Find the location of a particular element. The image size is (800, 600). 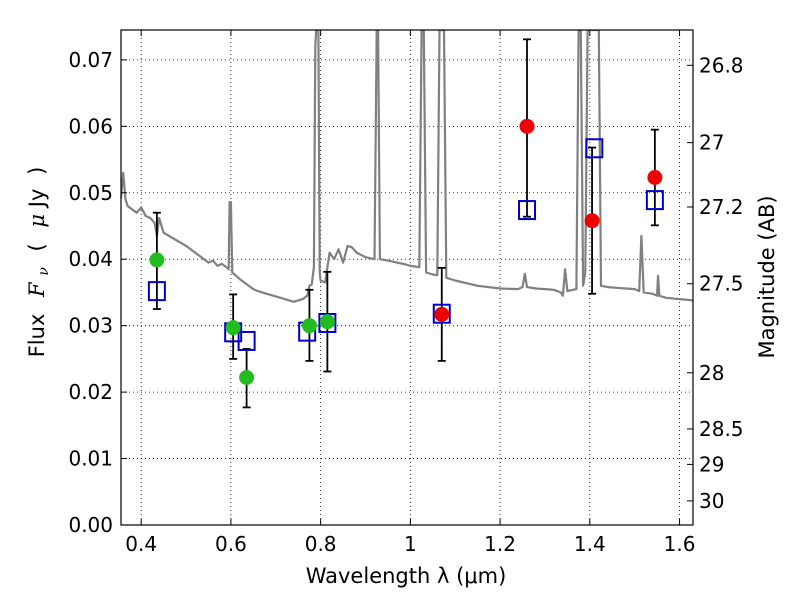

magnitude-axis-ticks: 26.8 27 27.2 27.5 28 28.5 29 30 is located at coordinates (715, 283).